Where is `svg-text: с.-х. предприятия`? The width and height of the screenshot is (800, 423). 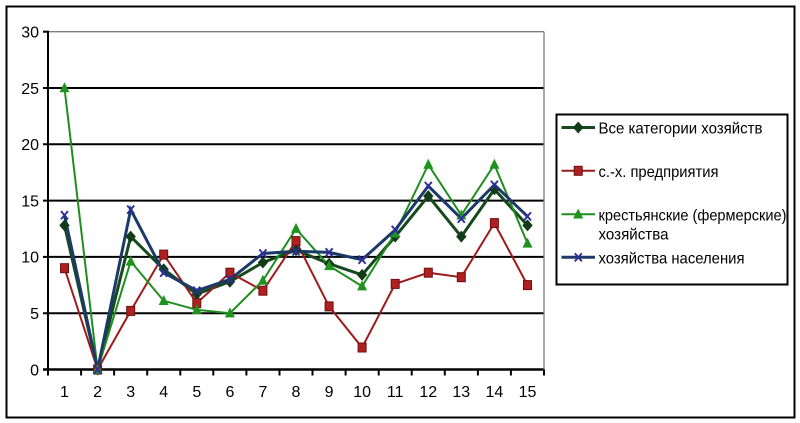
svg-text: с.-х. предприятия is located at coordinates (659, 172).